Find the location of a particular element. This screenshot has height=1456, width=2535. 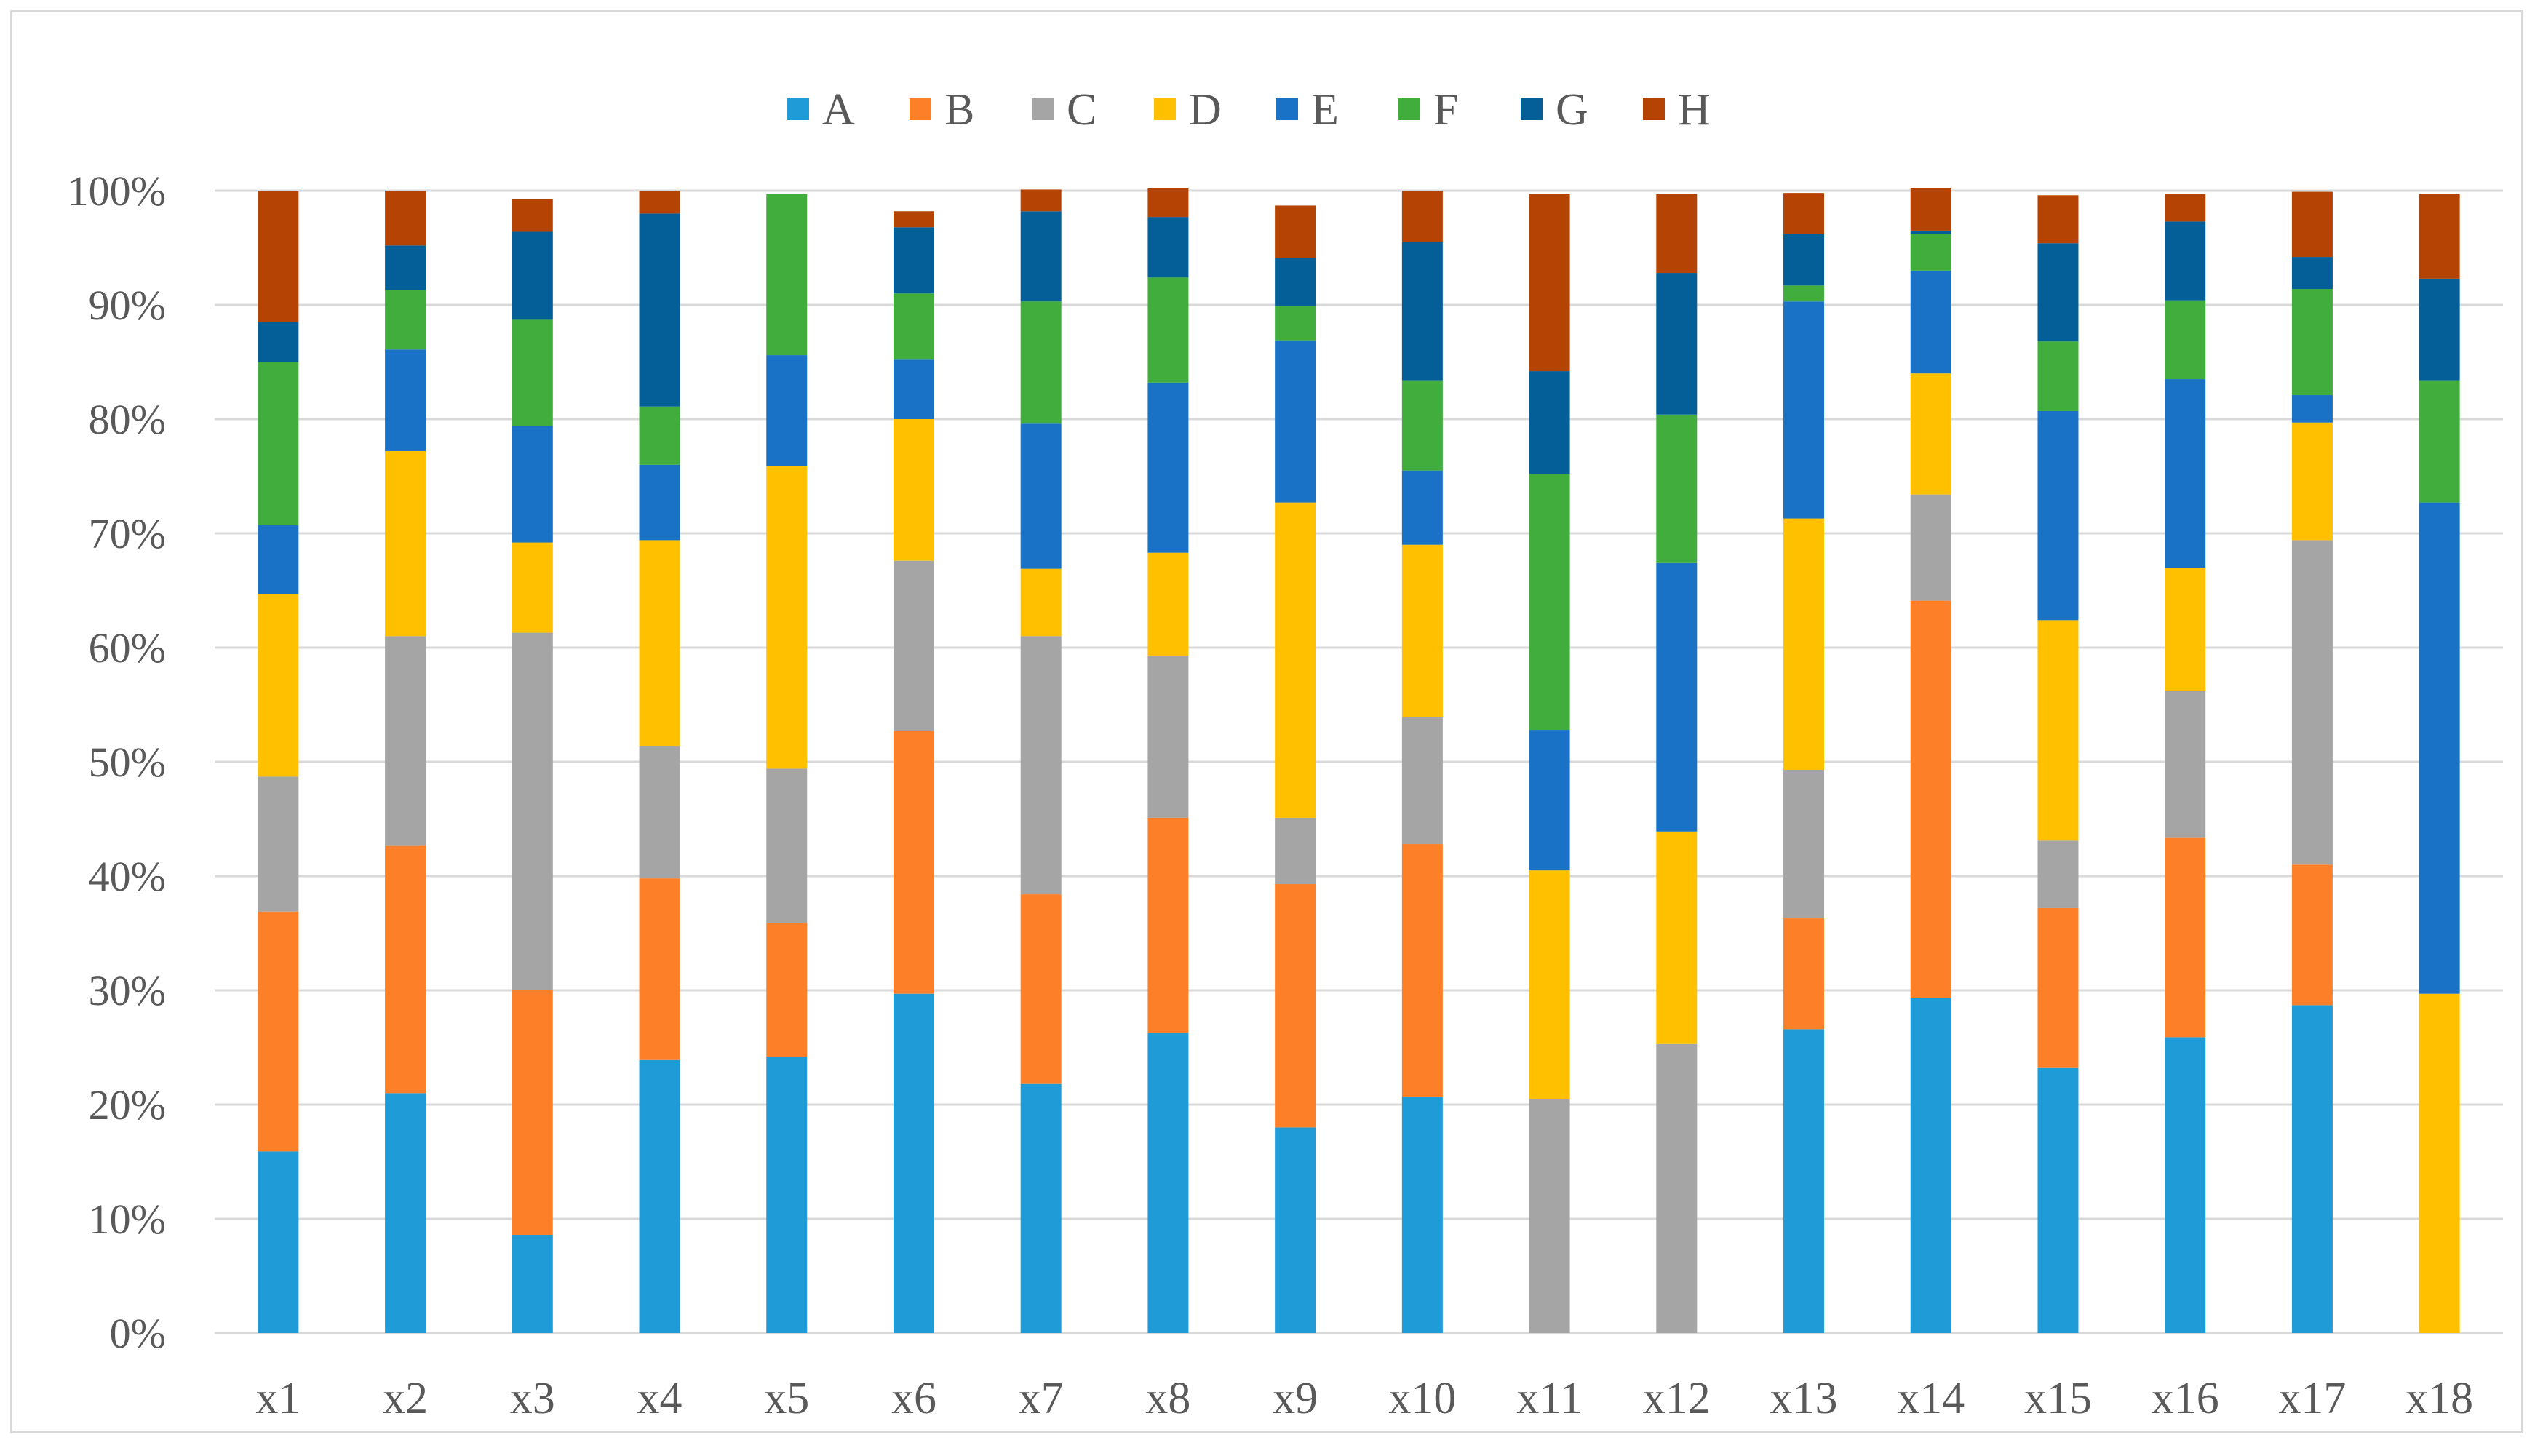

x-tick-label-x6: x6 is located at coordinates (914, 1398).